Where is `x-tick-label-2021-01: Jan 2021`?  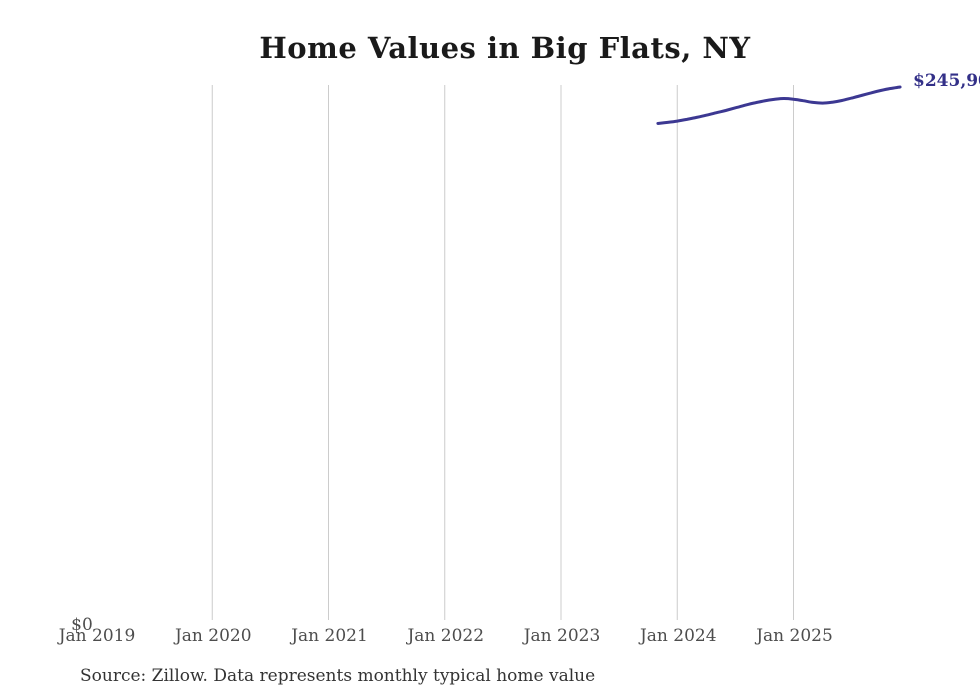 x-tick-label-2021-01: Jan 2021 is located at coordinates (328, 636).